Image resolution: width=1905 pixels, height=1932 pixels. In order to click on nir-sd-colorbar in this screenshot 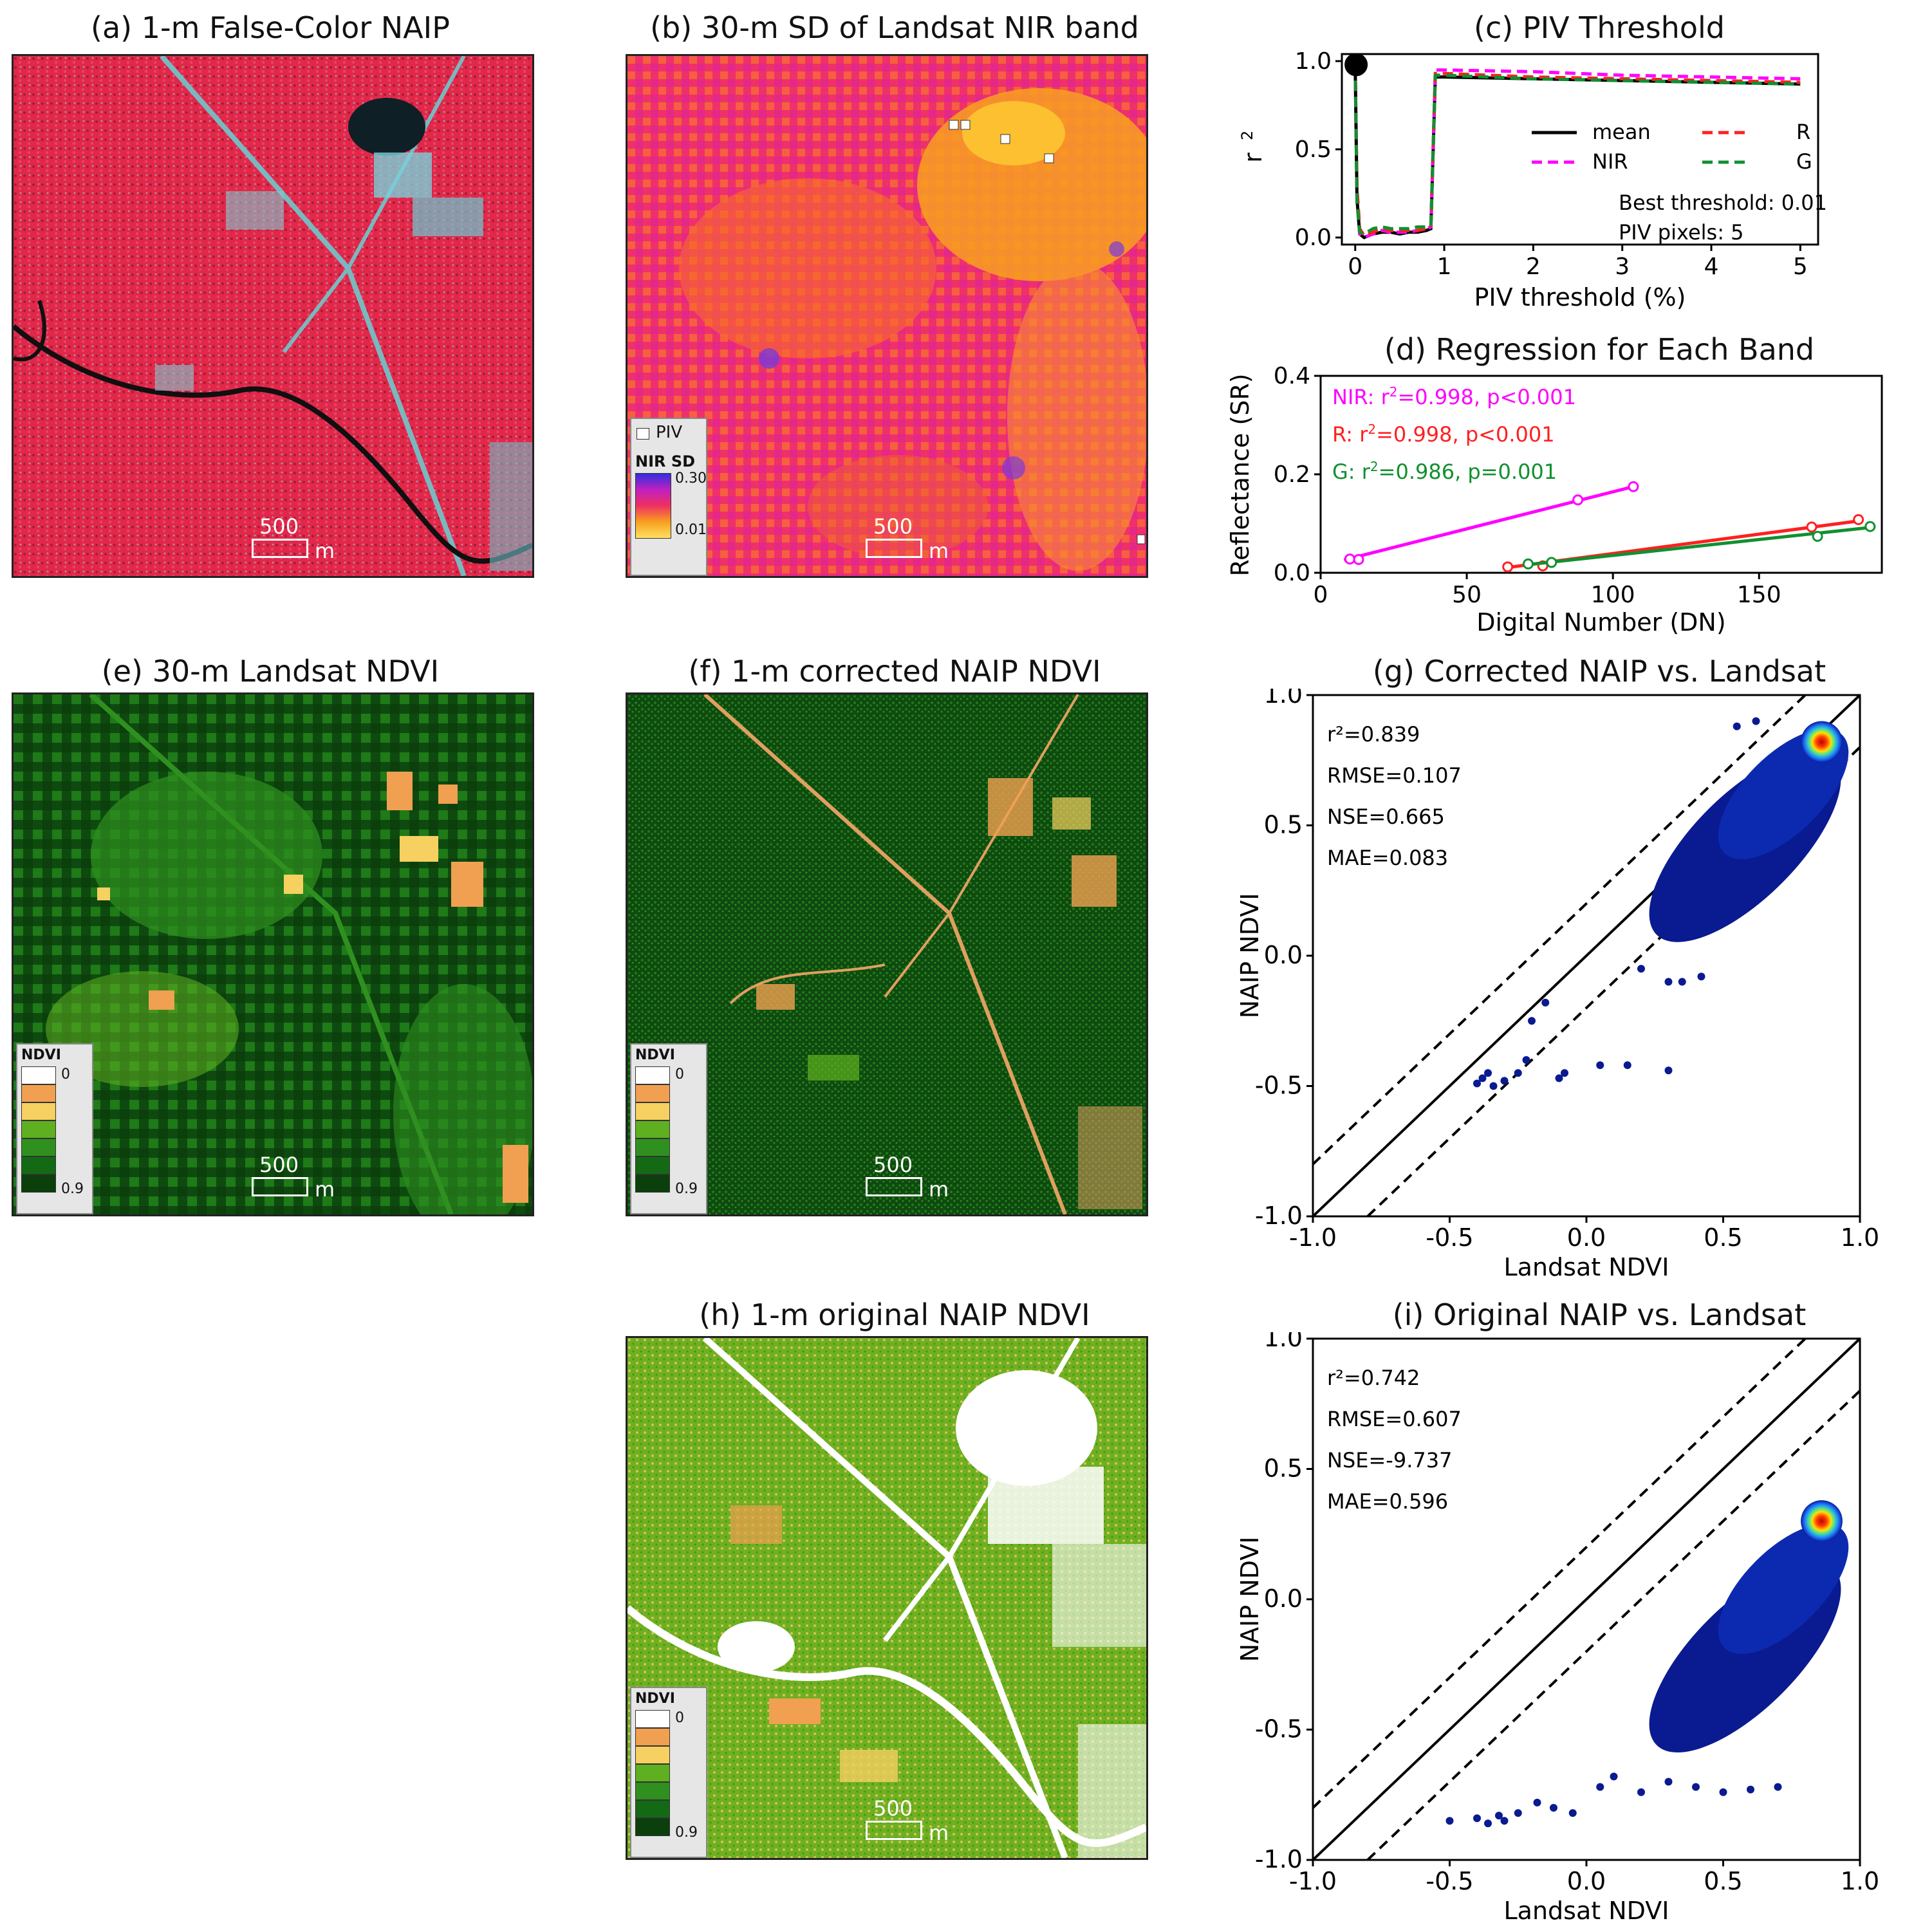, I will do `click(653, 506)`.